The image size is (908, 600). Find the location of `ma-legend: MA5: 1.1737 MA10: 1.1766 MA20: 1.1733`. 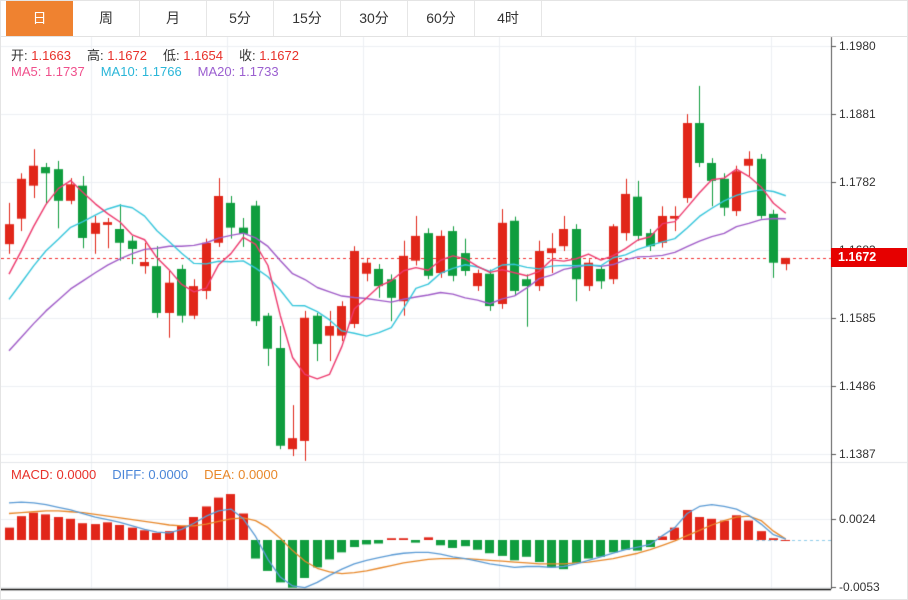

ma-legend: MA5: 1.1737 MA10: 1.1766 MA20: 1.1733 is located at coordinates (153, 71).